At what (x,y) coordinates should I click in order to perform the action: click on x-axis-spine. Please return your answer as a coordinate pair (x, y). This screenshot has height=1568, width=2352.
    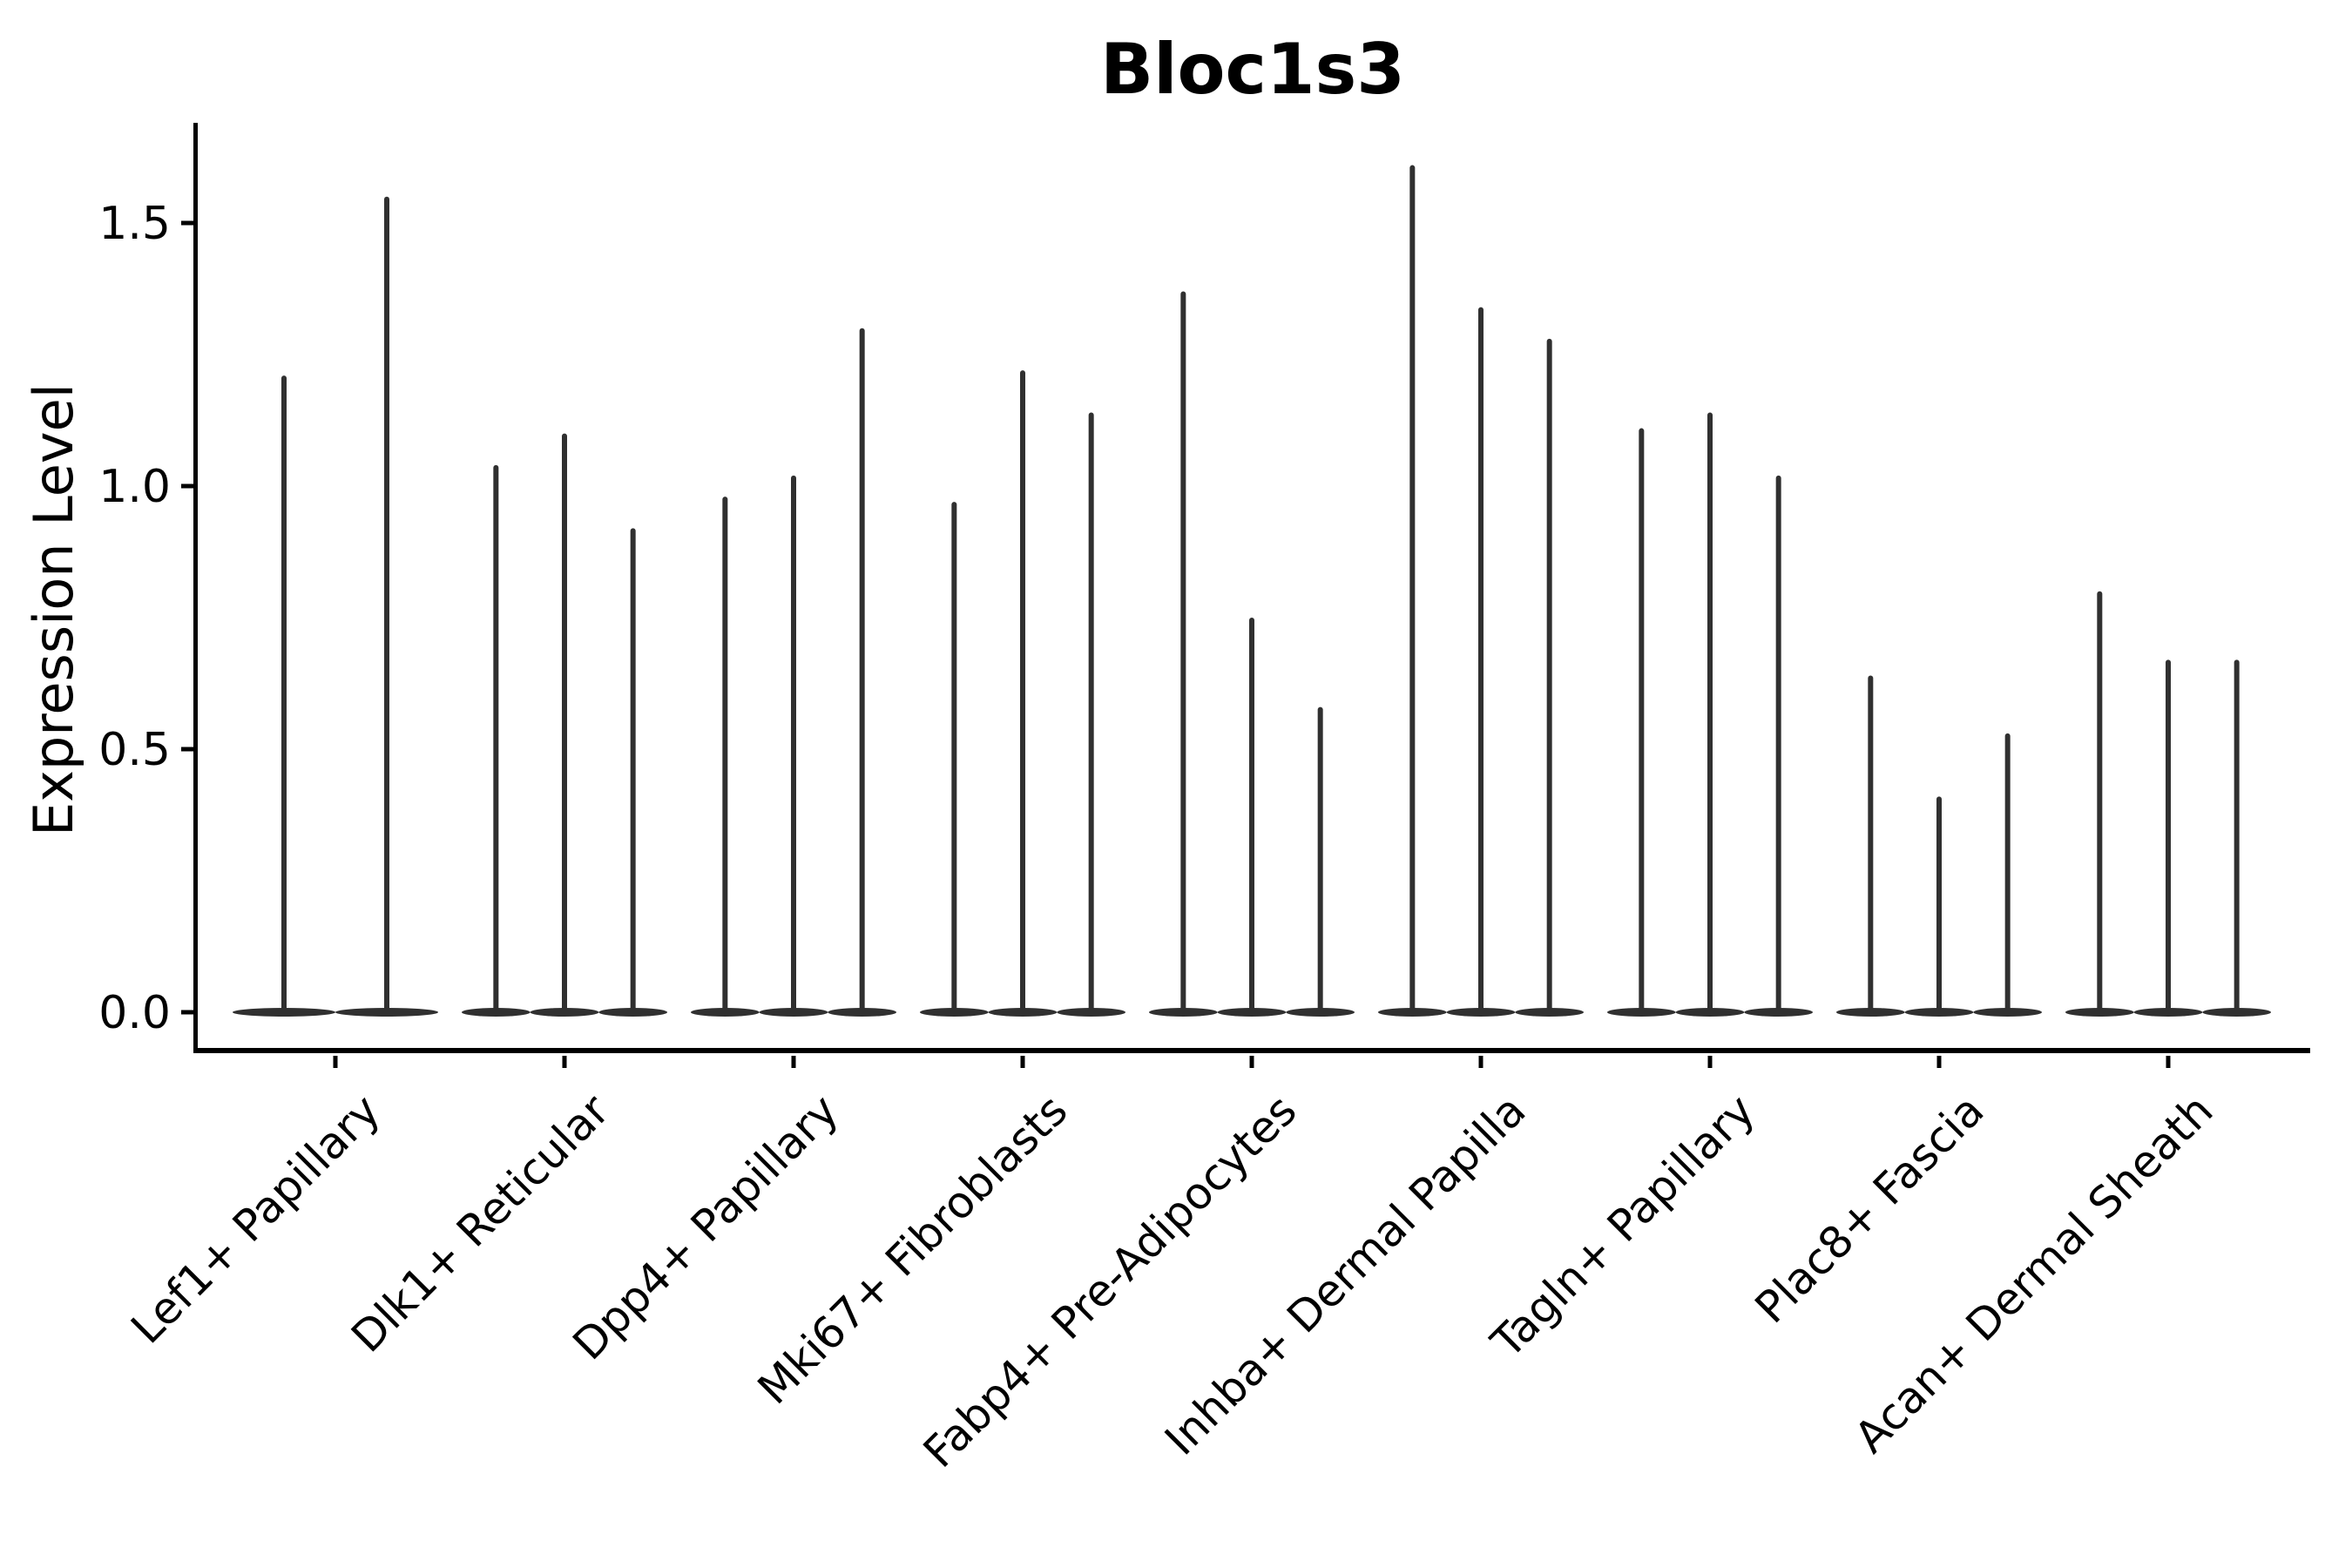
    Looking at the image, I should click on (1251, 1050).